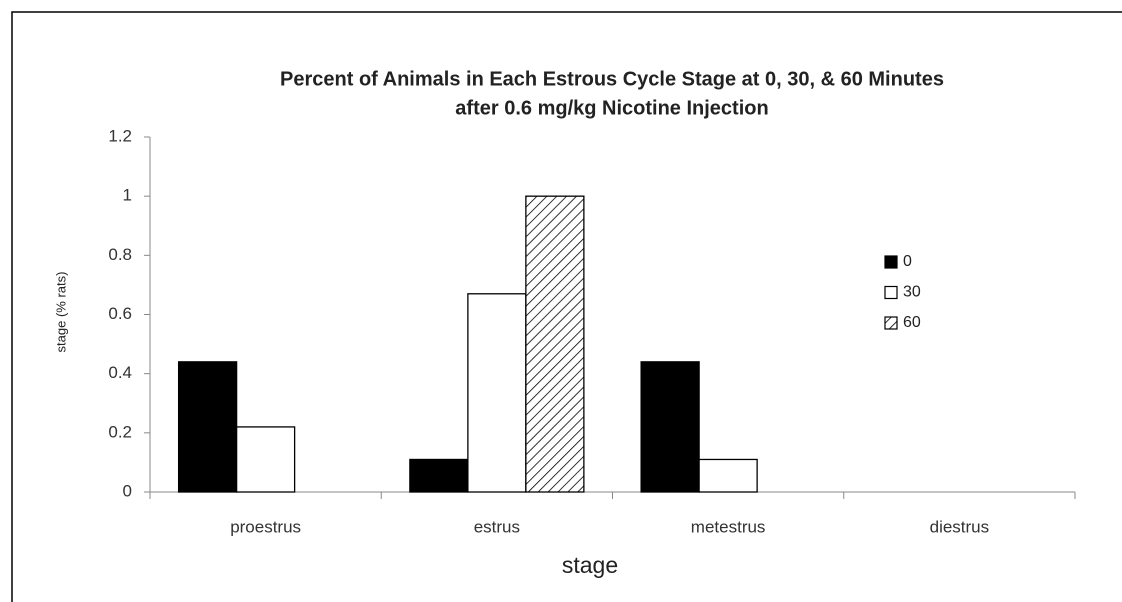  What do you see at coordinates (127, 490) in the screenshot?
I see `y-tick-label: 0` at bounding box center [127, 490].